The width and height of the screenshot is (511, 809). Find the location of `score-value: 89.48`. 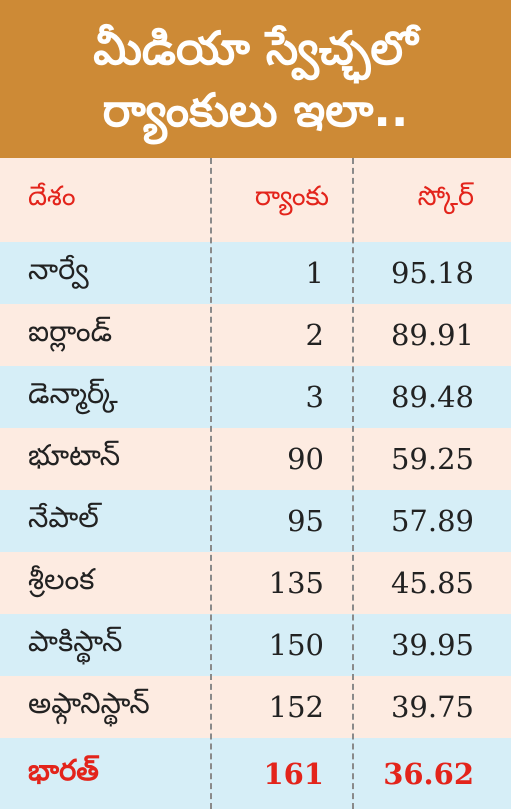

score-value: 89.48 is located at coordinates (432, 397).